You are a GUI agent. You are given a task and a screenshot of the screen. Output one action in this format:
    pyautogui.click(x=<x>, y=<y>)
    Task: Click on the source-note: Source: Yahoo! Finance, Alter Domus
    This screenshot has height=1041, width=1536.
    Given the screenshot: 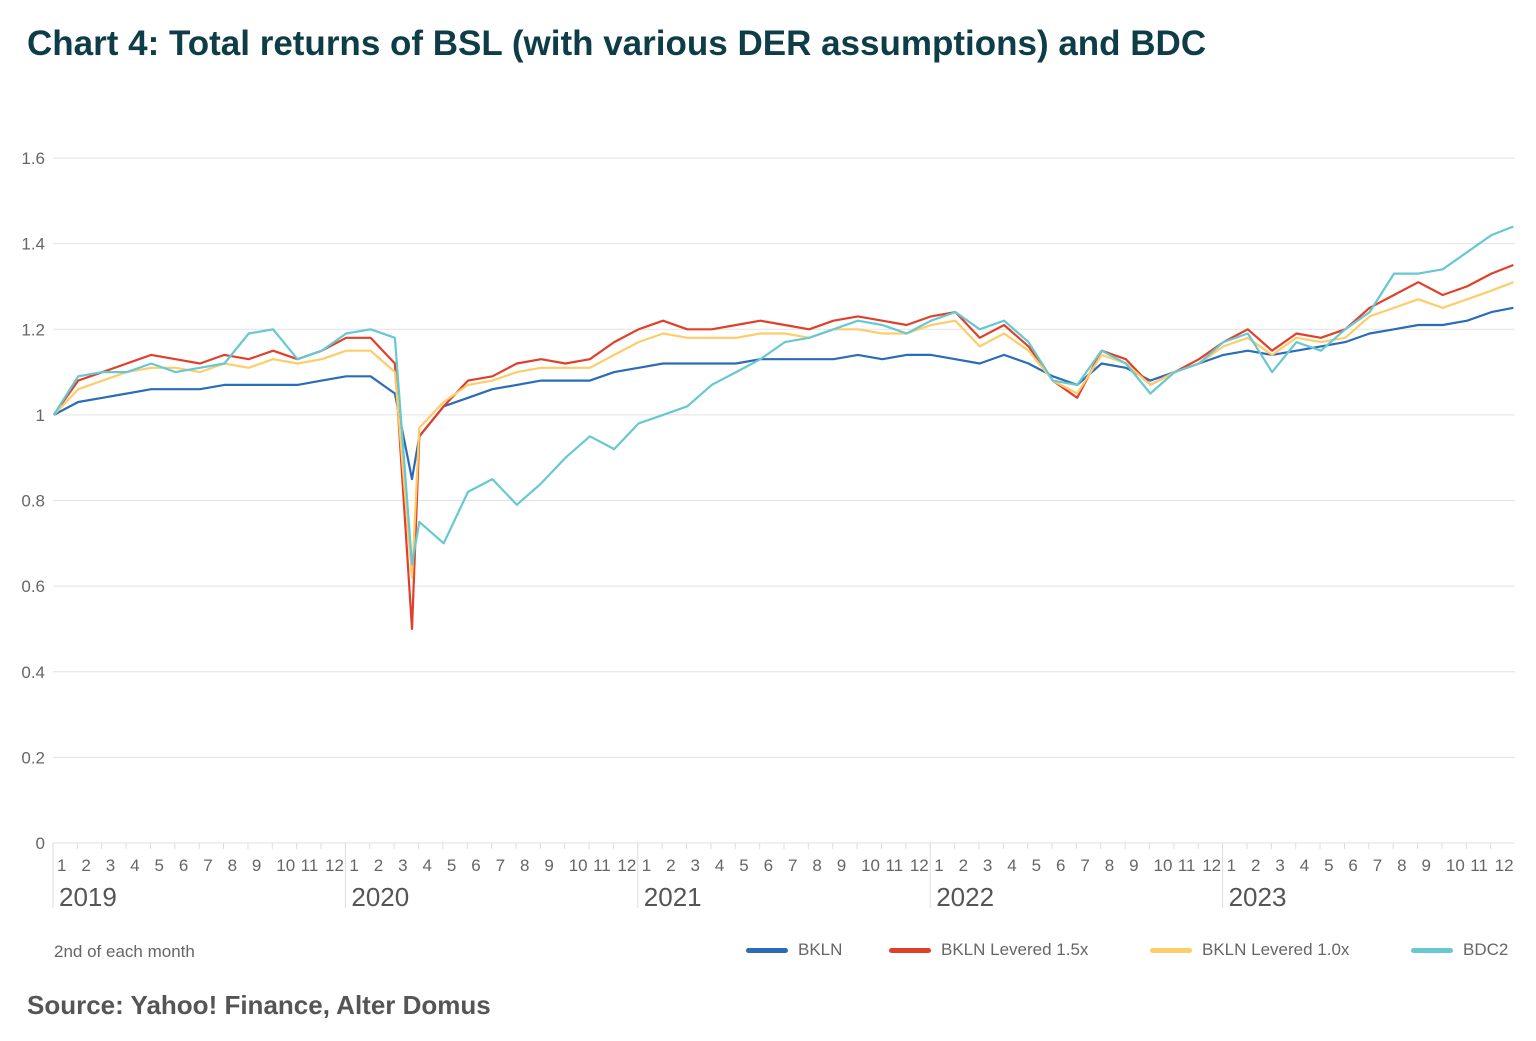 What is the action you would take?
    pyautogui.click(x=259, y=1005)
    